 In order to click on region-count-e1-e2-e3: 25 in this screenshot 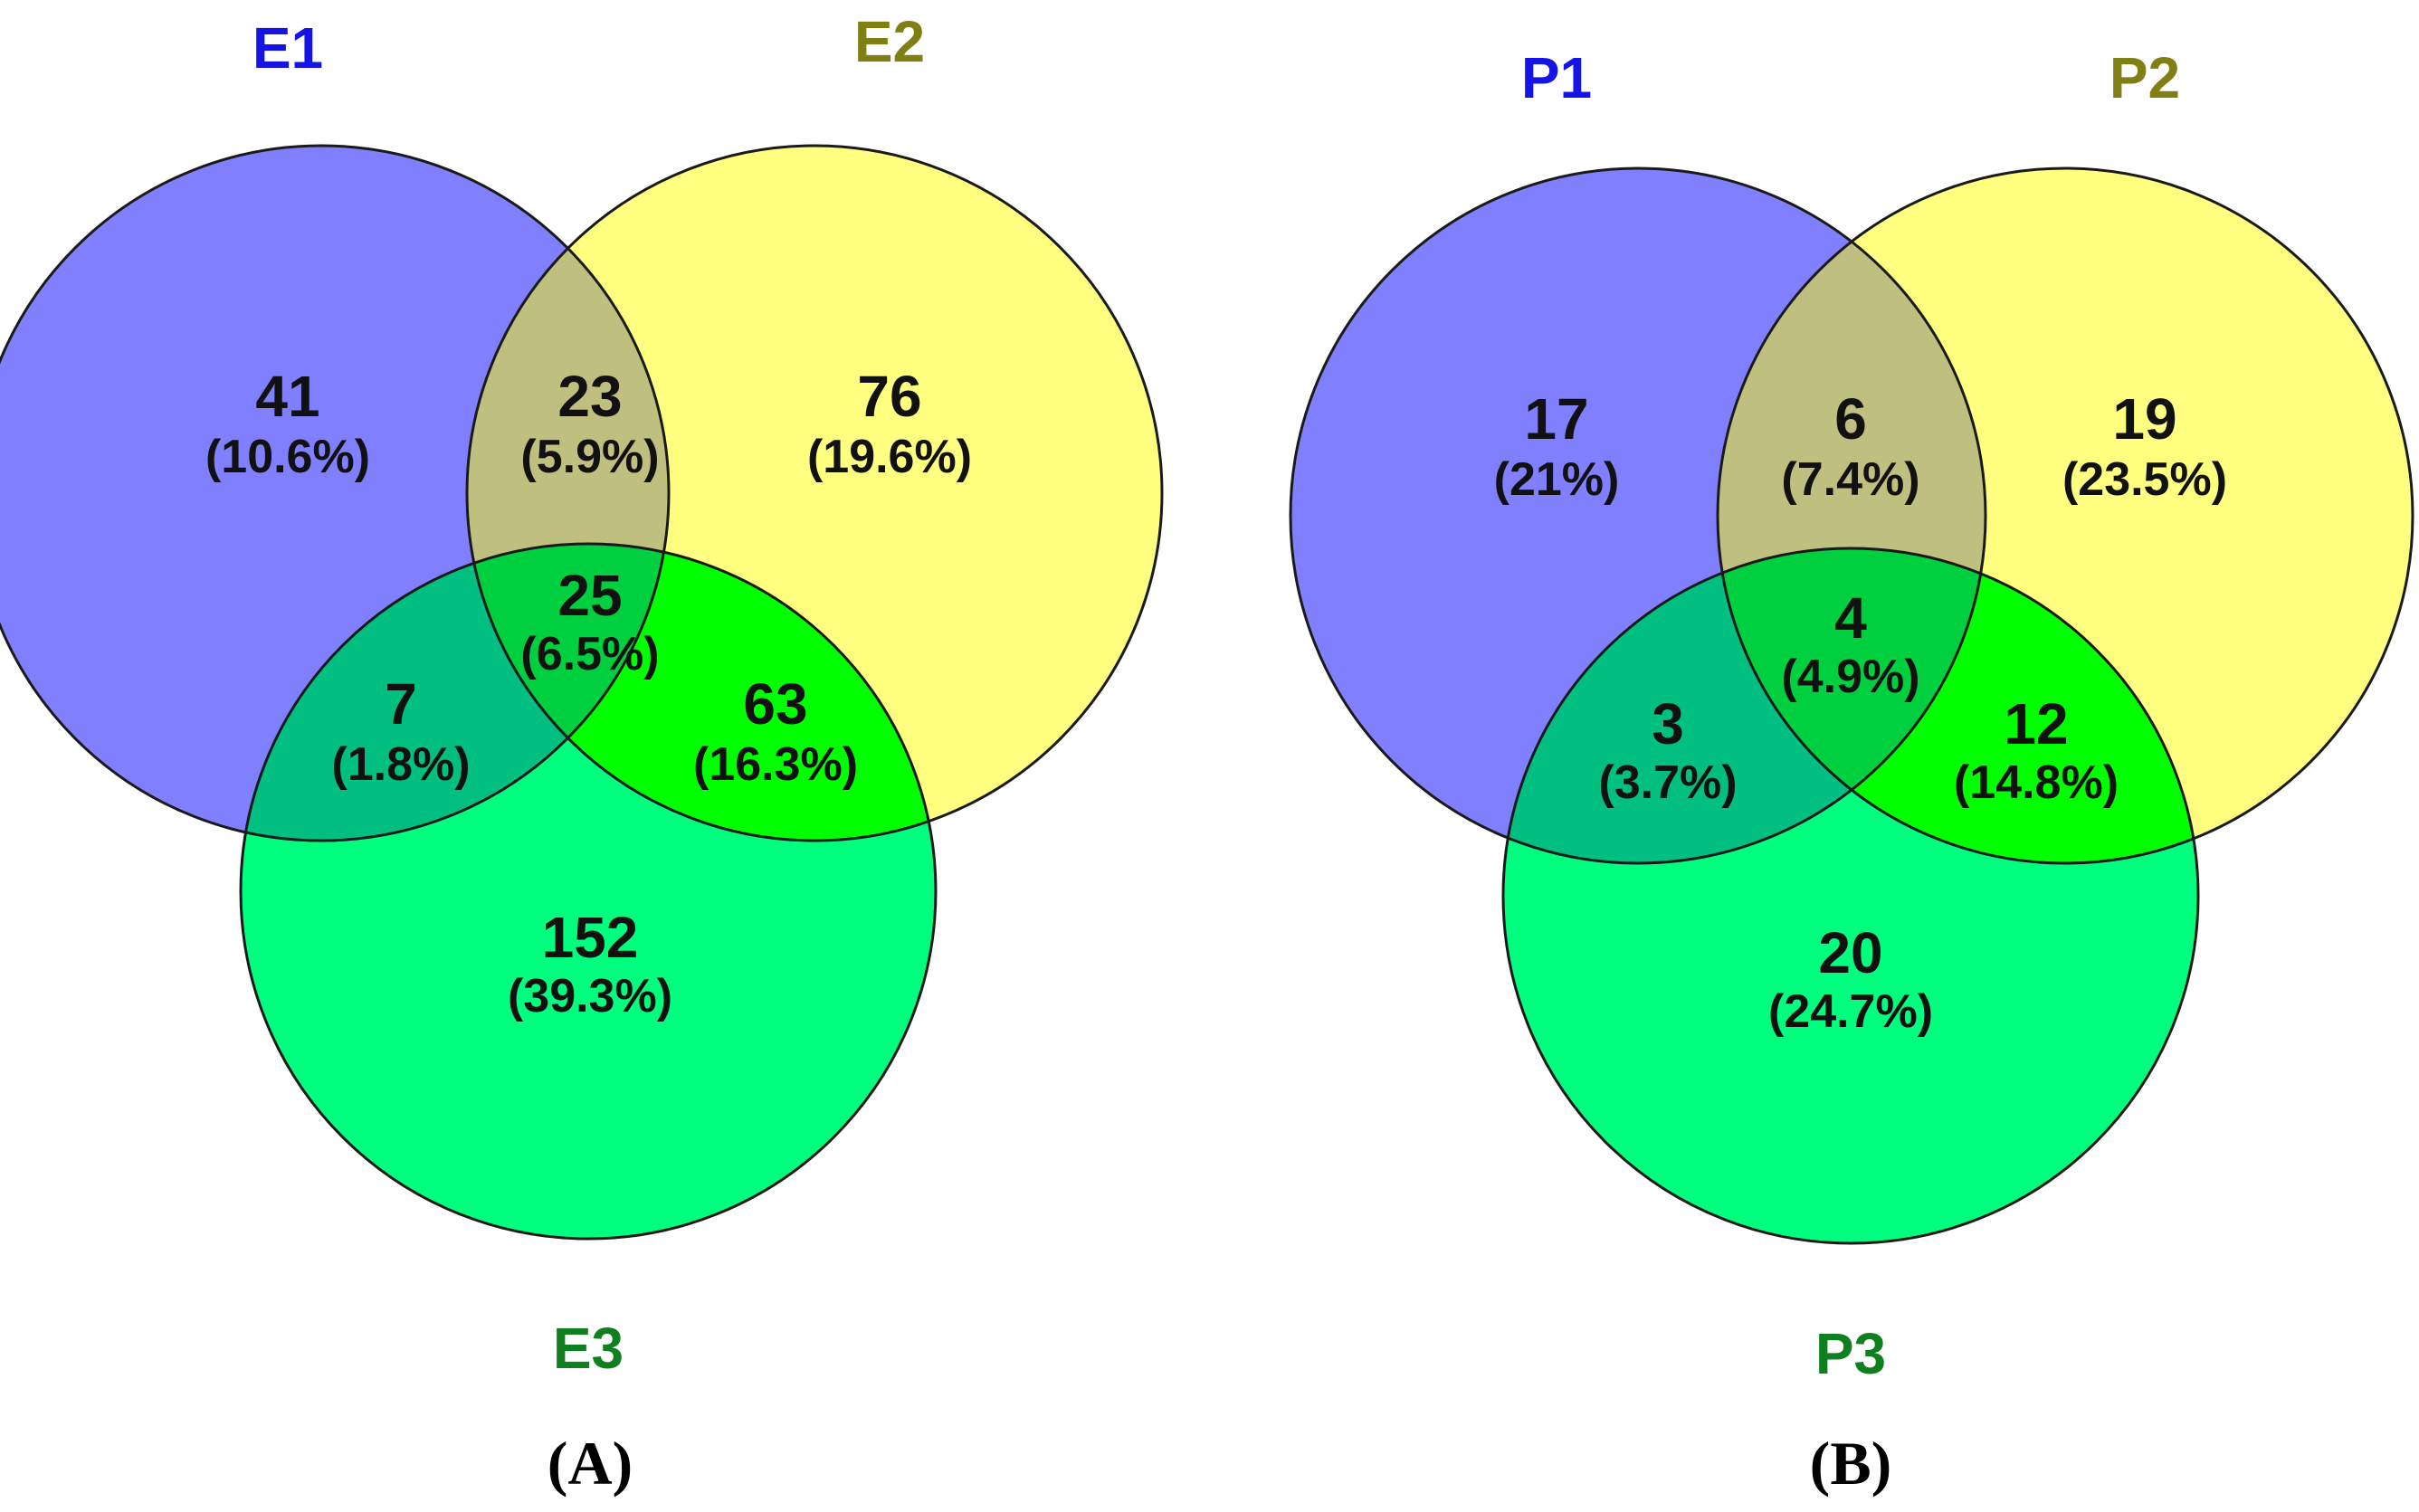, I will do `click(589, 596)`.